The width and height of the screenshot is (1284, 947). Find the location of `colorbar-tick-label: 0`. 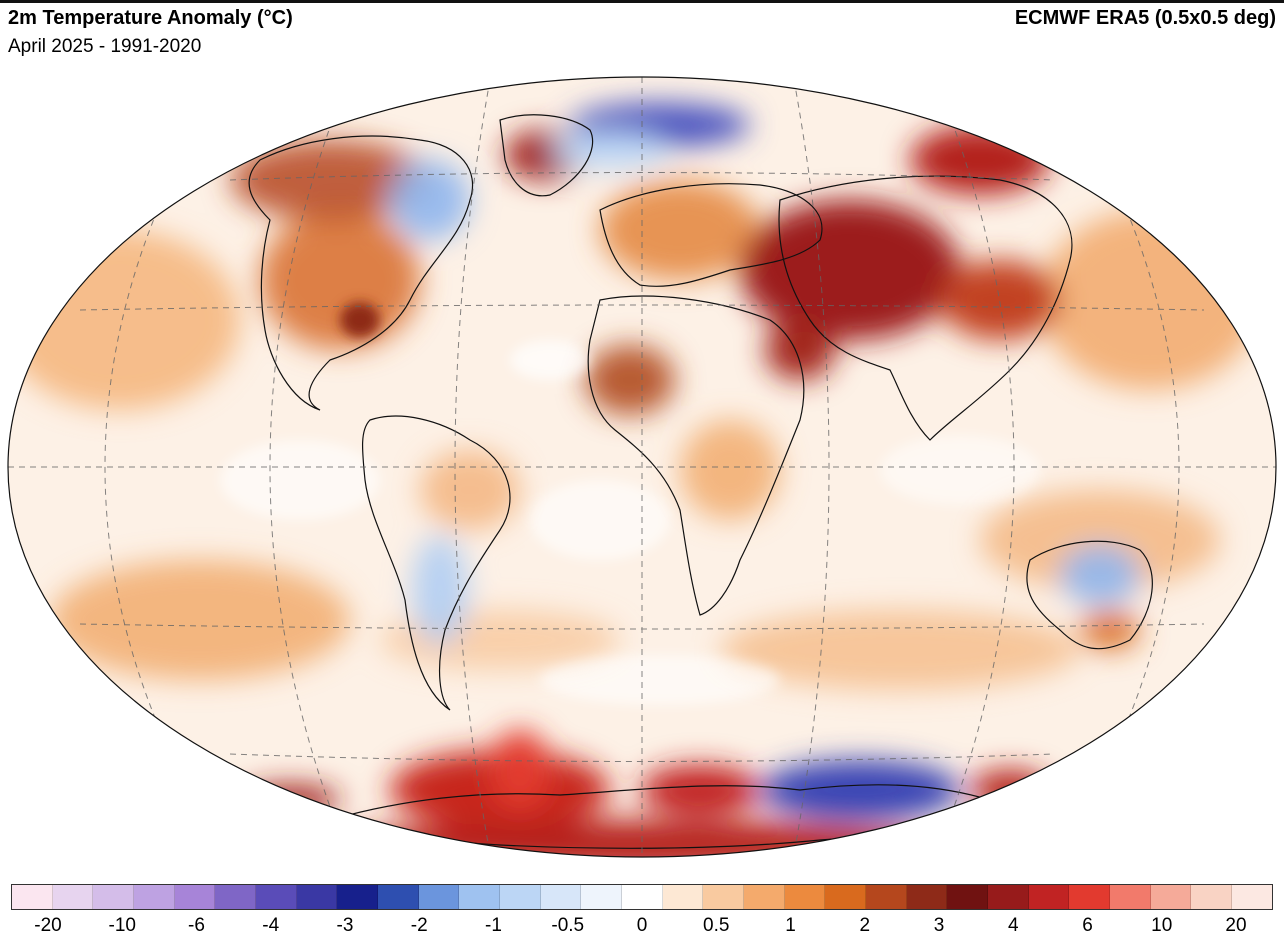

colorbar-tick-label: 0 is located at coordinates (642, 925).